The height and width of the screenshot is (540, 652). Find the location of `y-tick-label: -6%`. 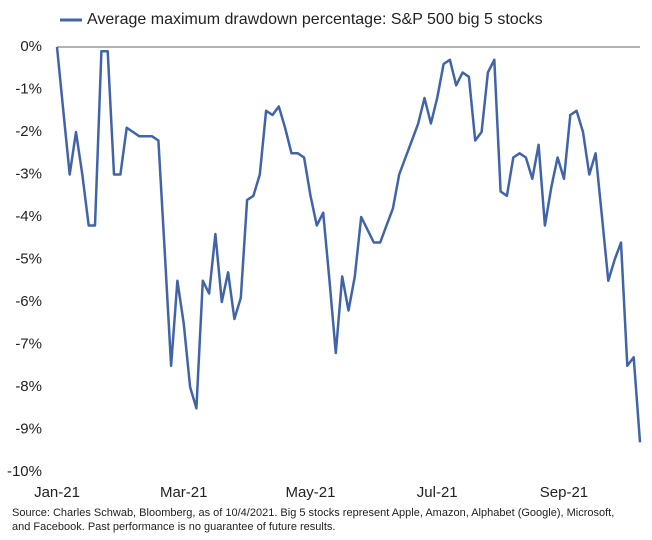

y-tick-label: -6% is located at coordinates (28, 301).